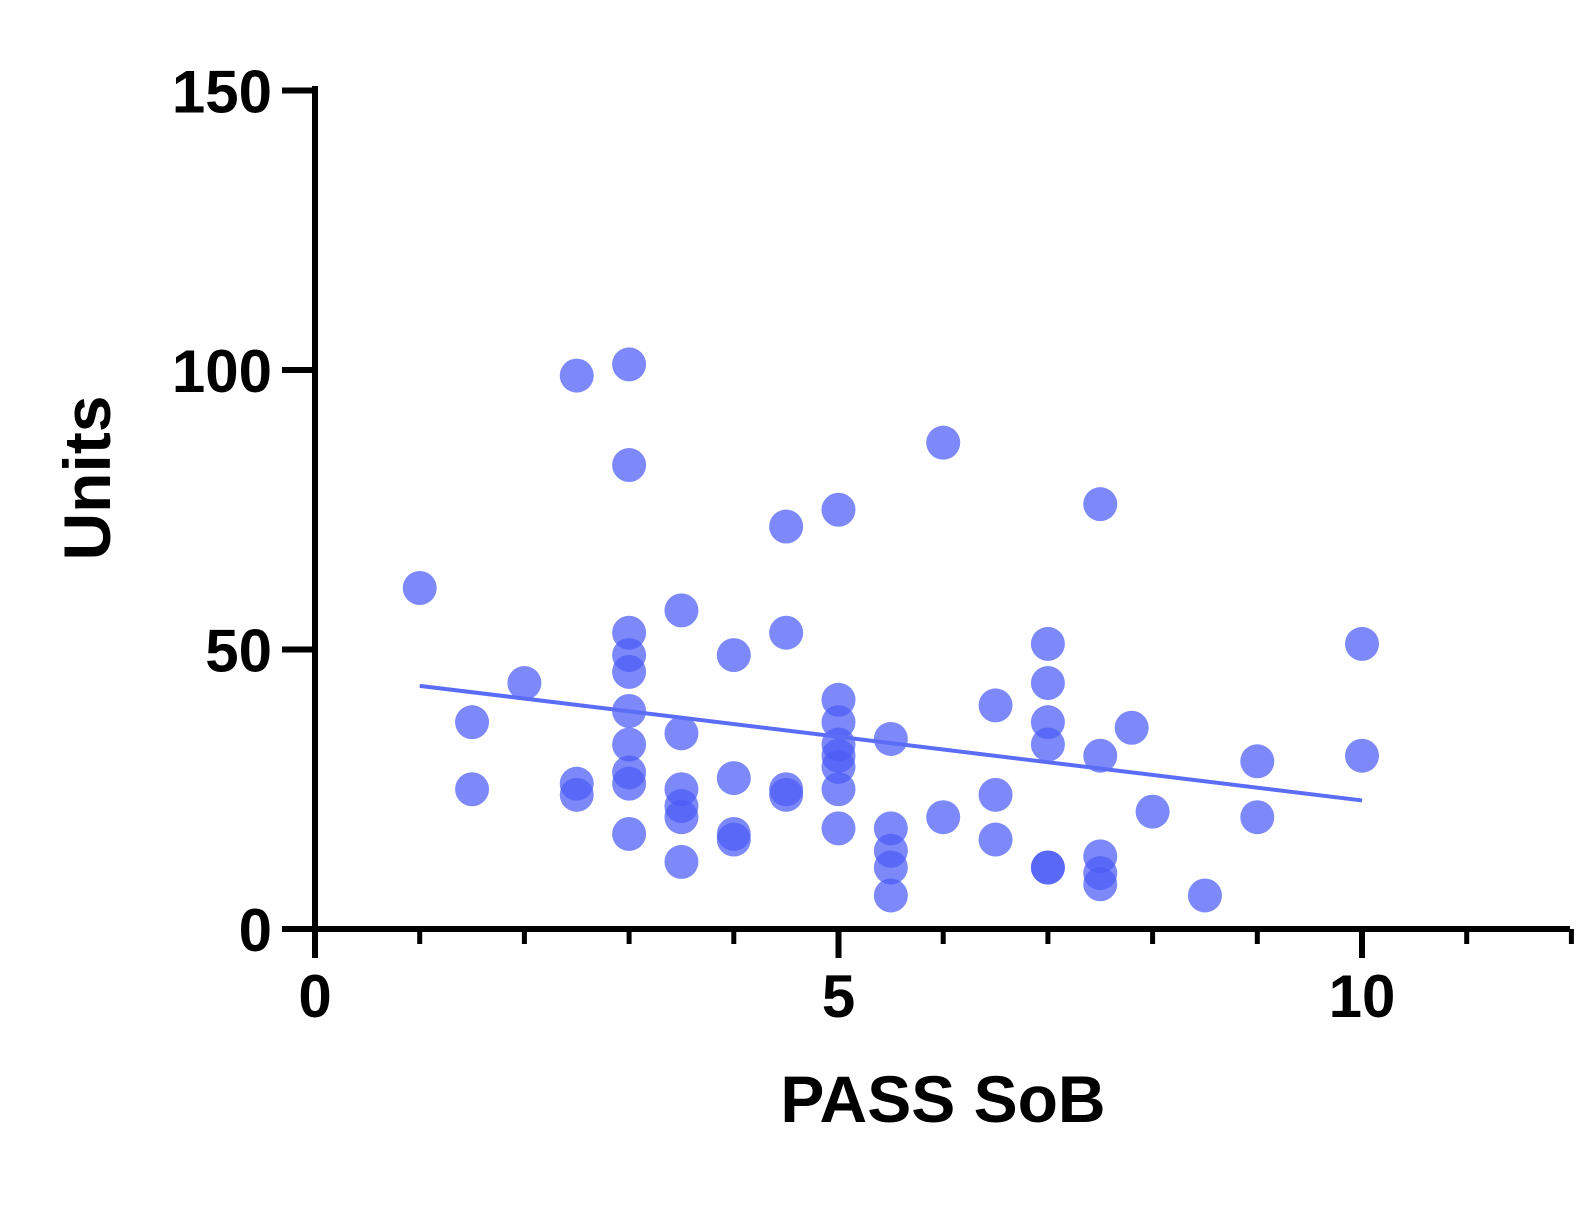 The width and height of the screenshot is (1585, 1206). Describe the element at coordinates (222, 371) in the screenshot. I see `y-tick-label-100: 100` at that location.